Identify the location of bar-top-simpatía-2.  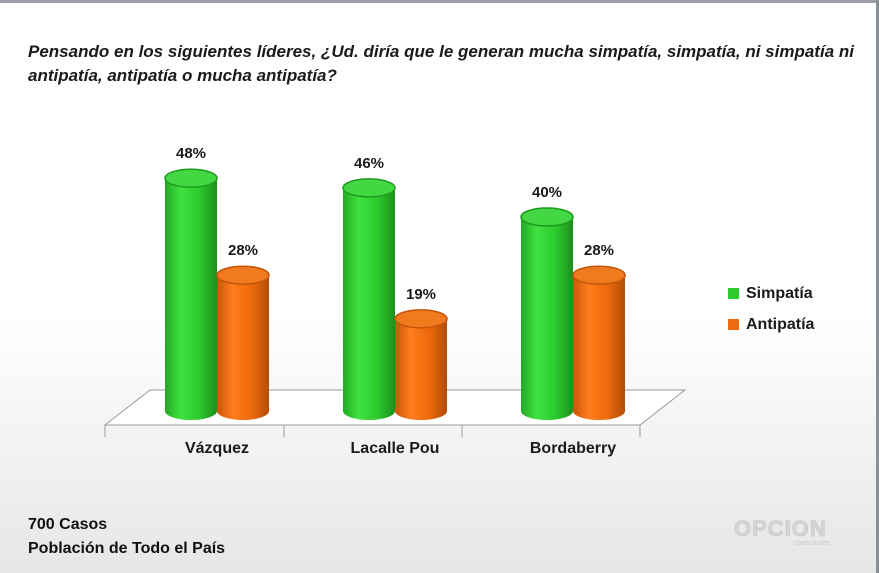
(547, 217).